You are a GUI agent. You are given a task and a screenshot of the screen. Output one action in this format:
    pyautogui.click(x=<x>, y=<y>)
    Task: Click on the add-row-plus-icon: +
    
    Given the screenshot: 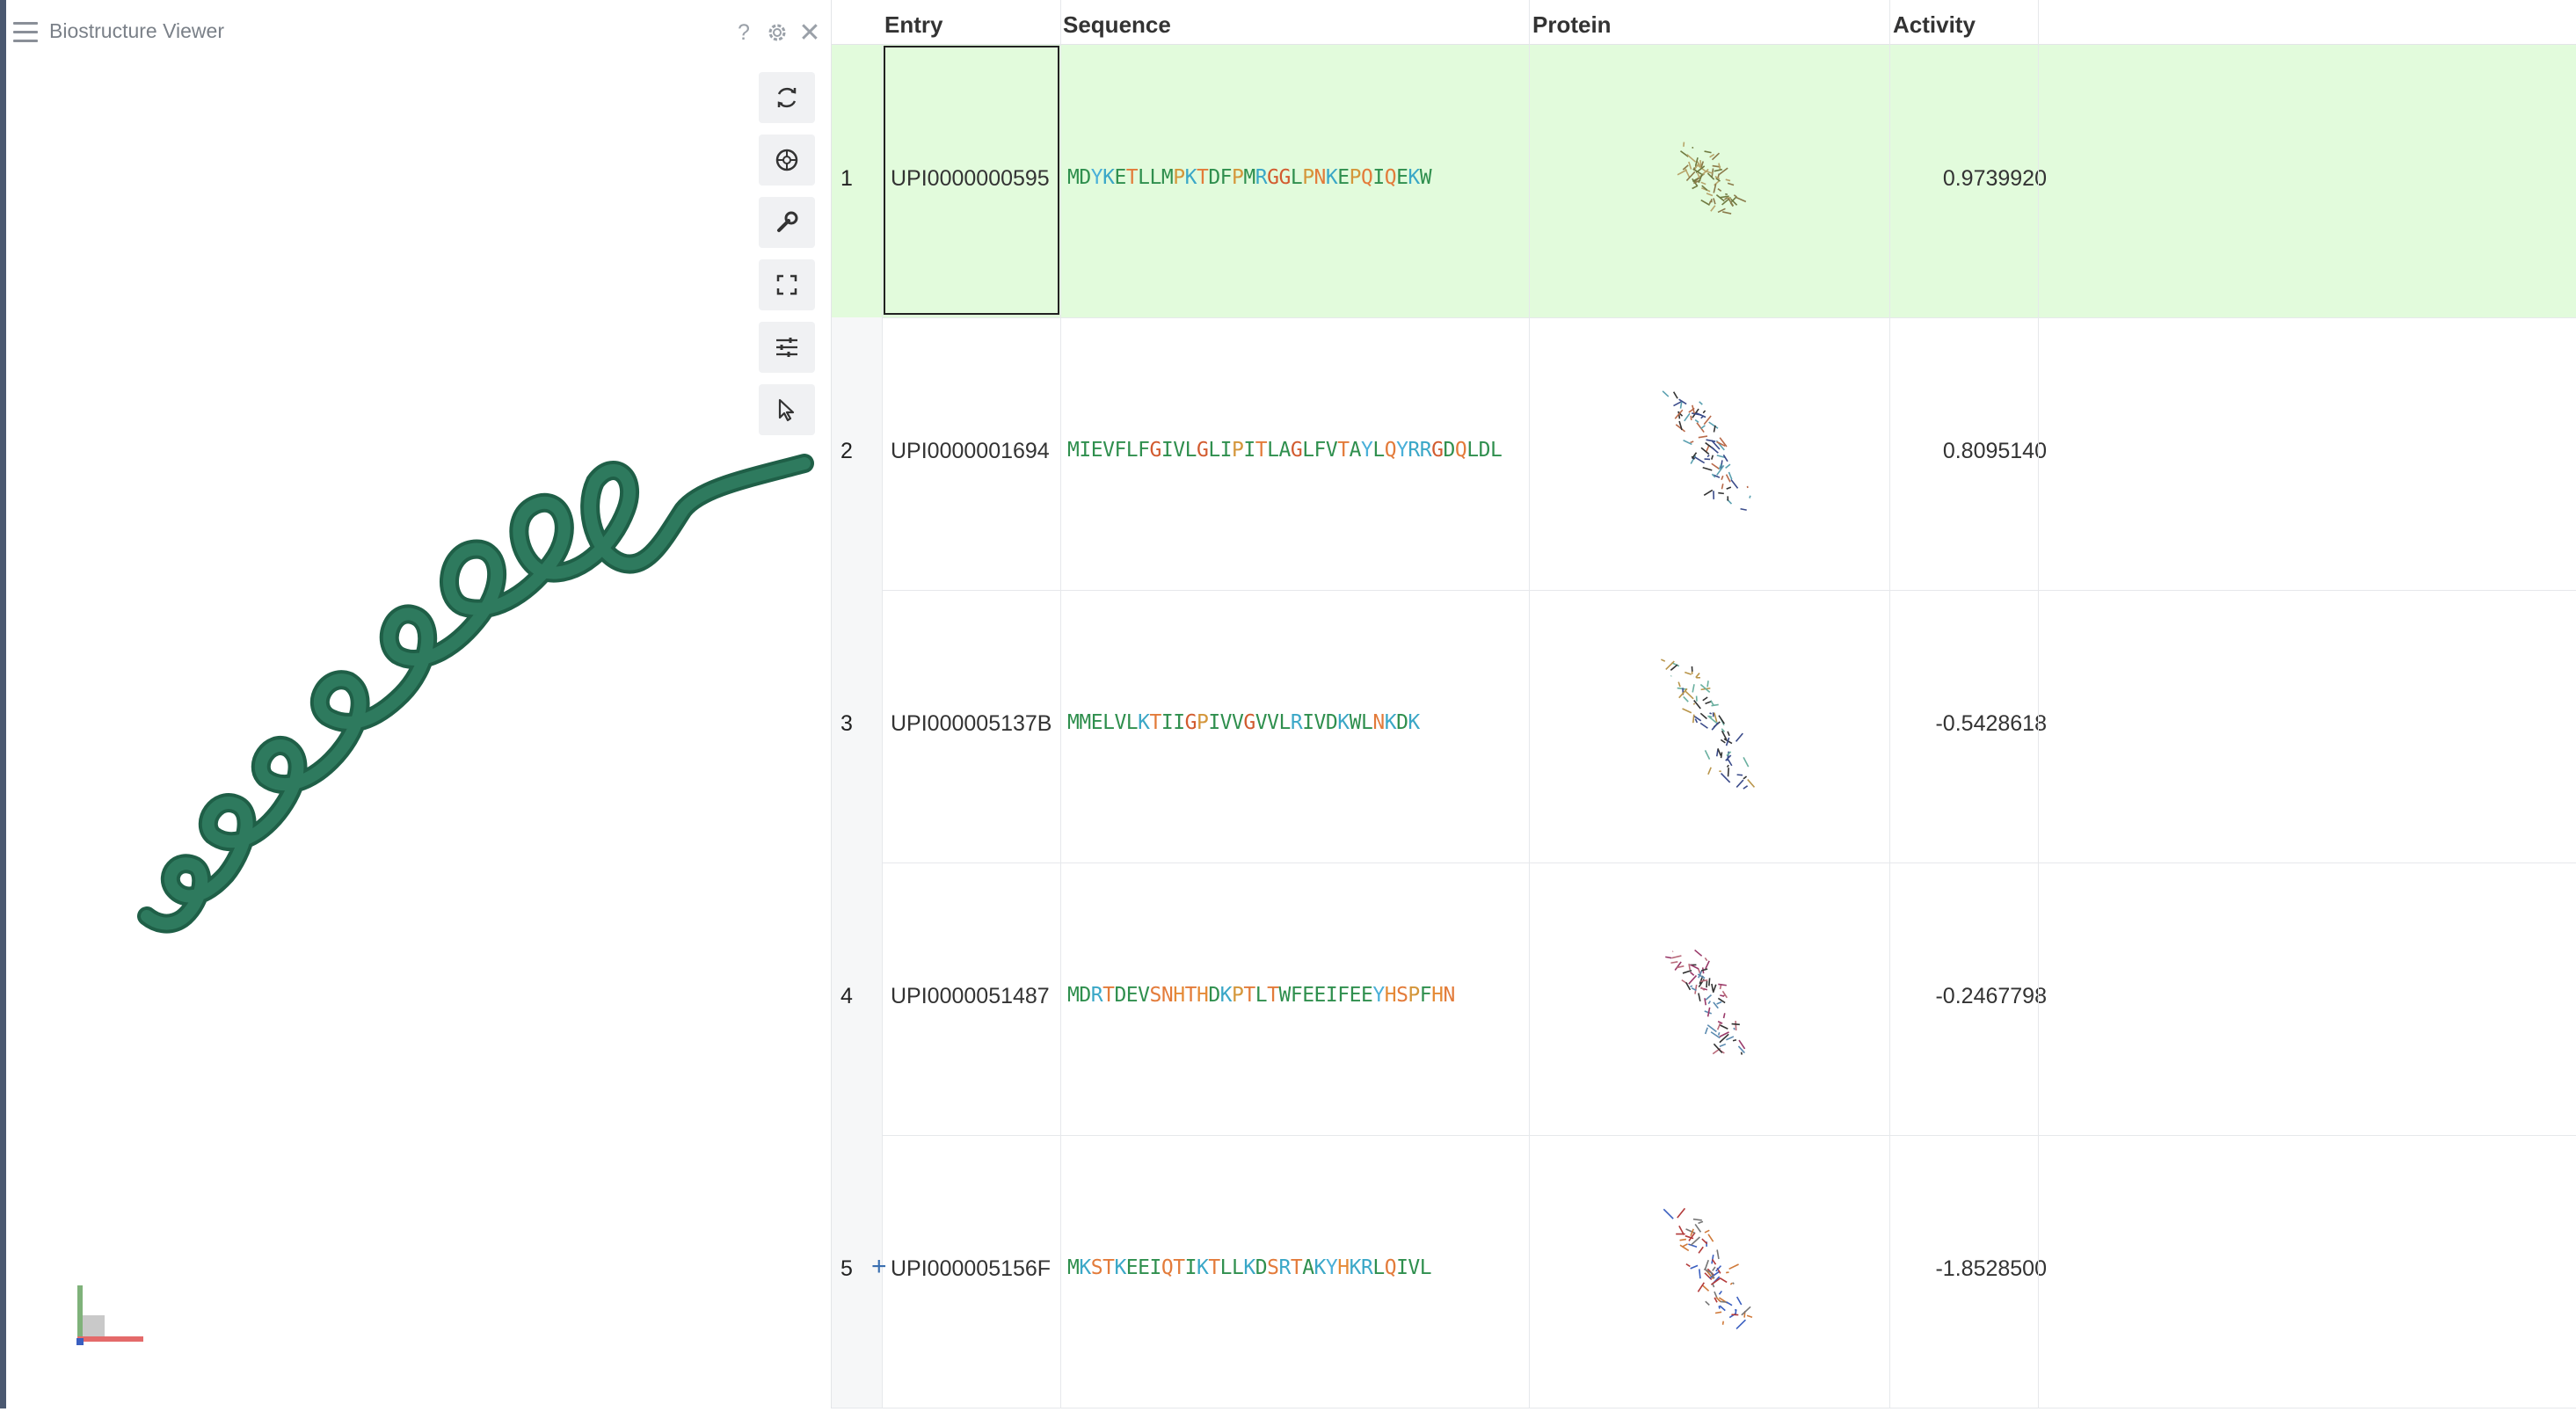 What is the action you would take?
    pyautogui.click(x=879, y=1267)
    